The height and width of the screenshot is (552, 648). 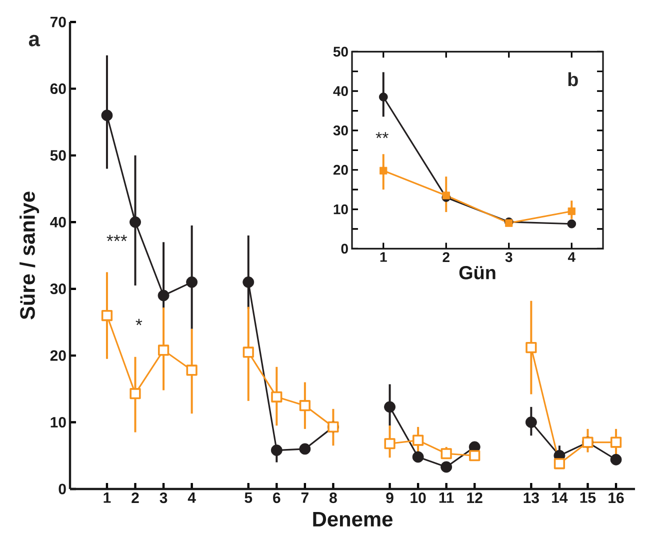 I want to click on annotation: *, so click(x=139, y=322).